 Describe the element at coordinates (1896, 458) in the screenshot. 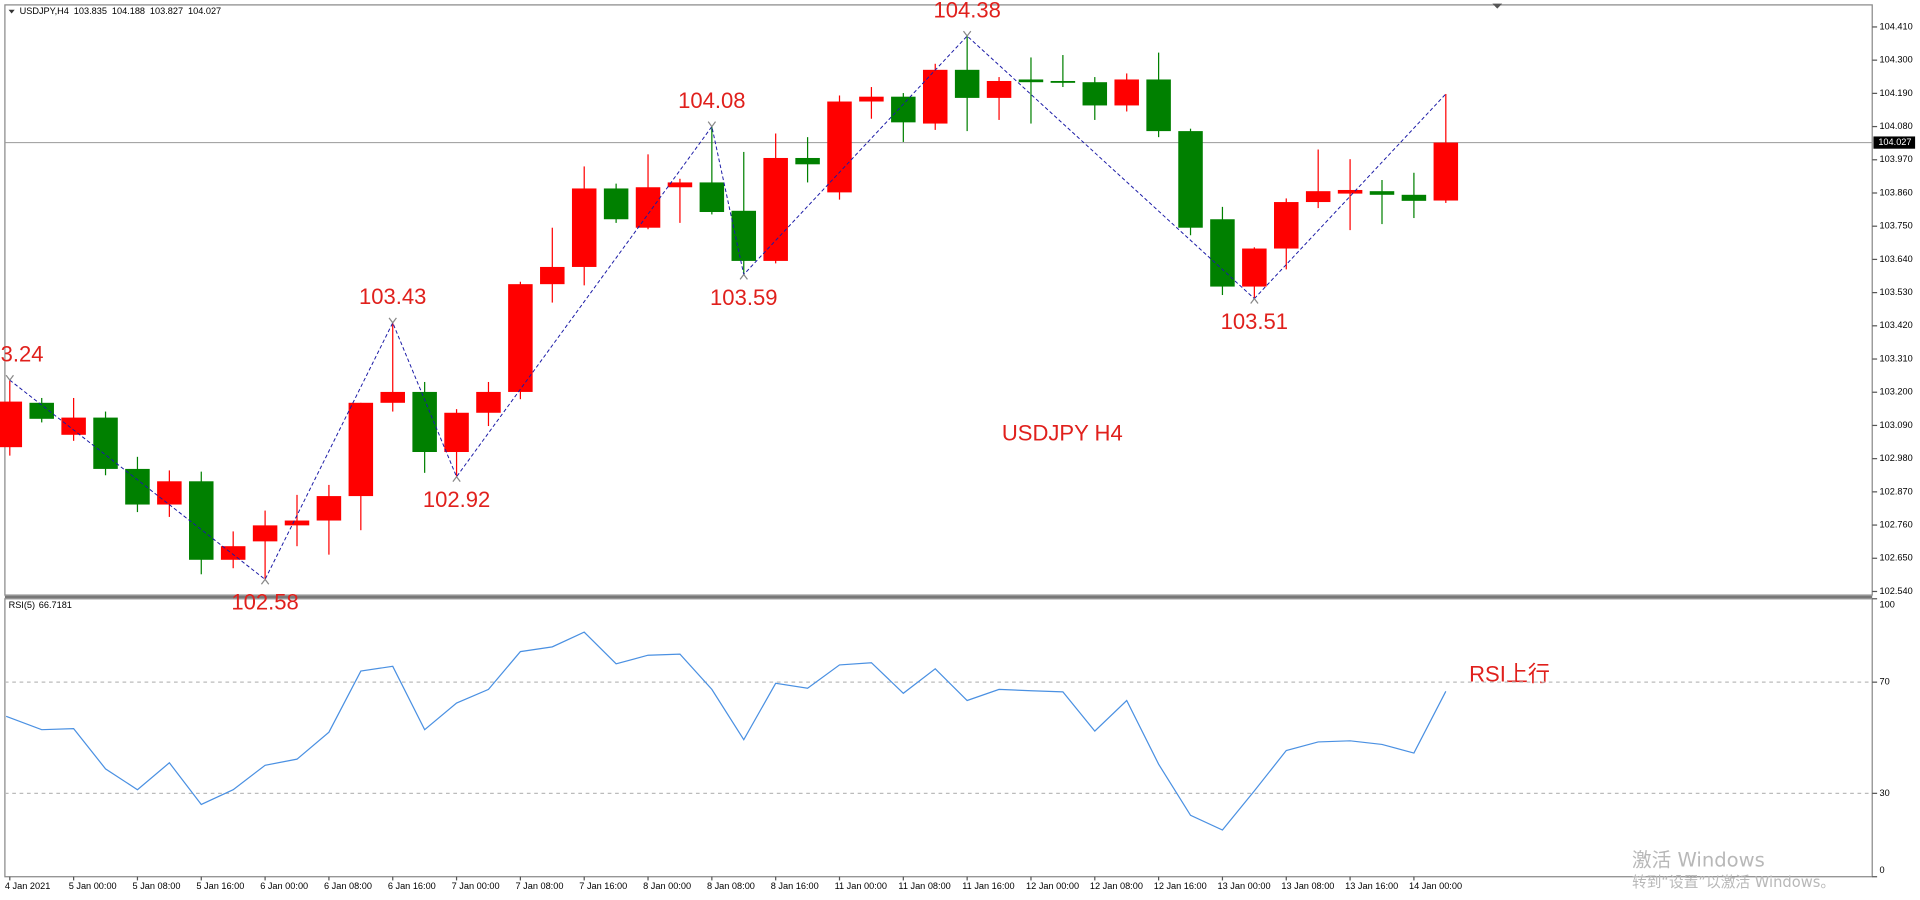

I see `y-tick-label: 102.980` at that location.